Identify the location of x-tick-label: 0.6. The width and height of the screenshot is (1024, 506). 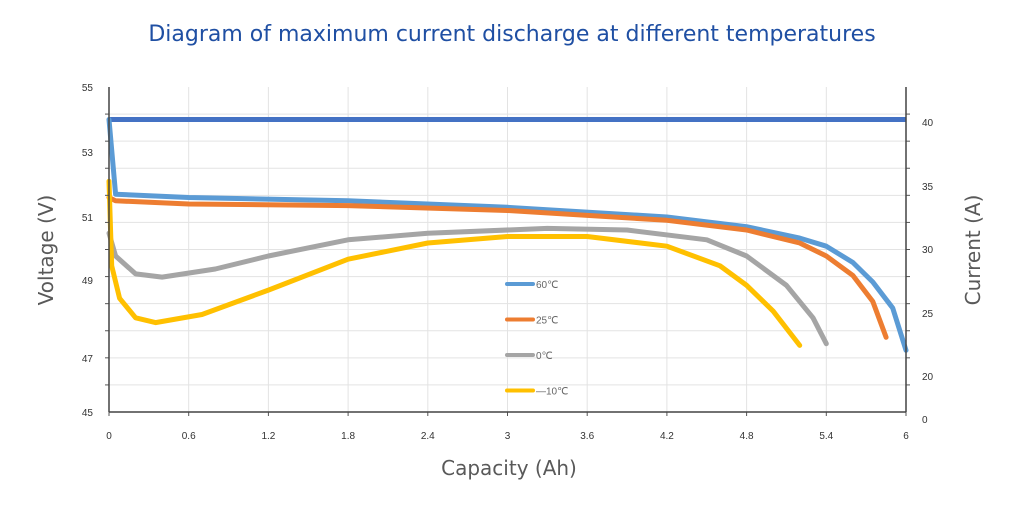
(189, 436).